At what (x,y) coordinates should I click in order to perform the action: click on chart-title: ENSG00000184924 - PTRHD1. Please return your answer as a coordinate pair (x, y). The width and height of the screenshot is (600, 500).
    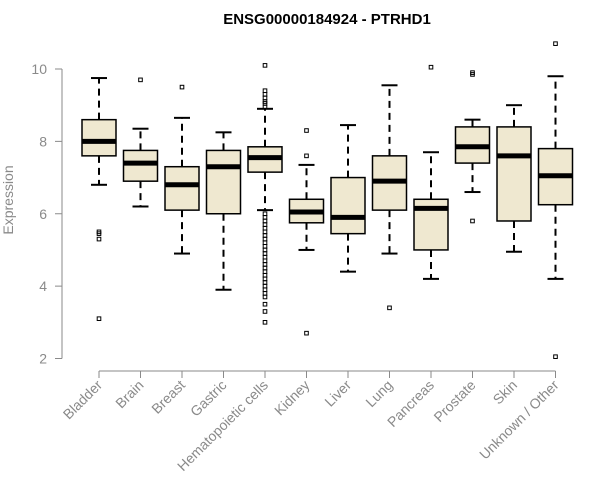
    Looking at the image, I should click on (327, 19).